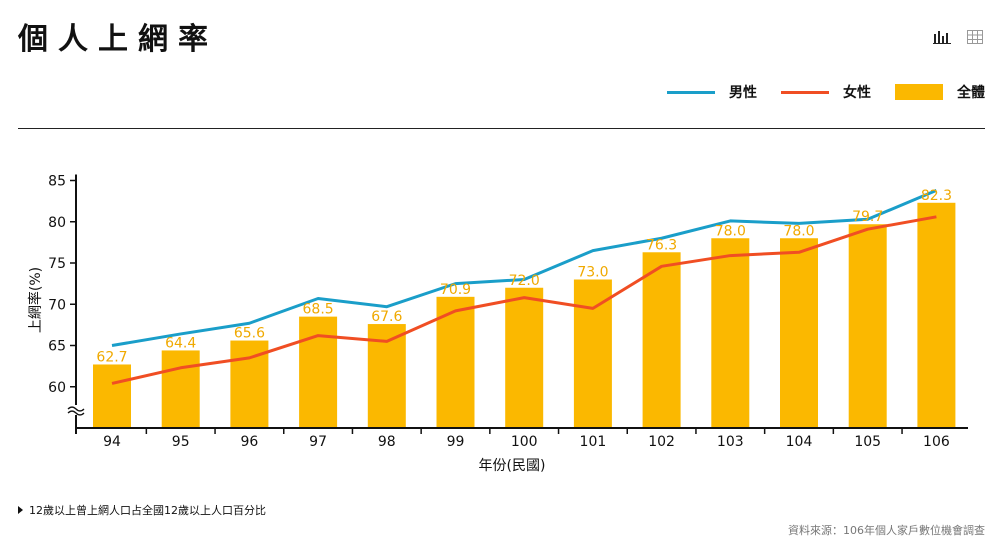  I want to click on data-label-102: 76.3, so click(661, 245).